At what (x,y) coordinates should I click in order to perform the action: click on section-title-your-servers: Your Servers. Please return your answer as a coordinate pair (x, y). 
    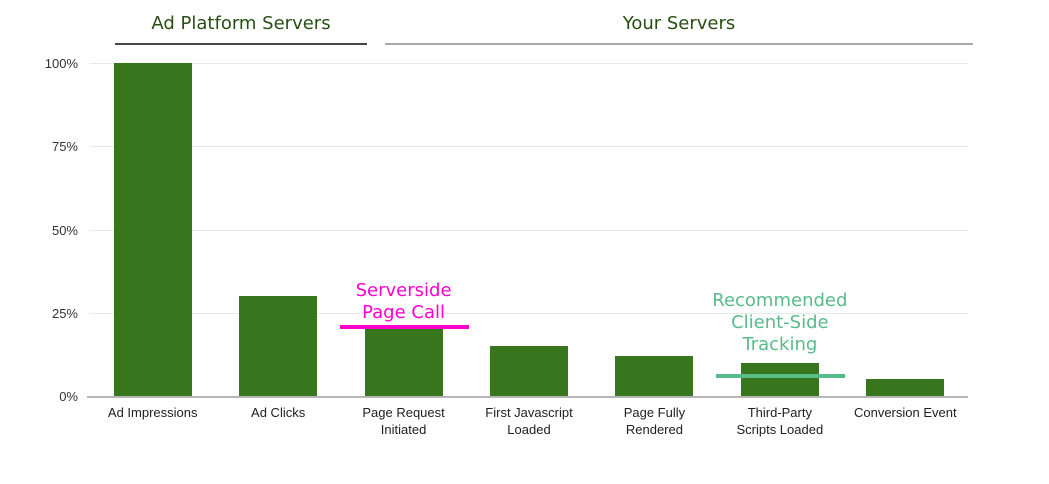
    Looking at the image, I should click on (679, 23).